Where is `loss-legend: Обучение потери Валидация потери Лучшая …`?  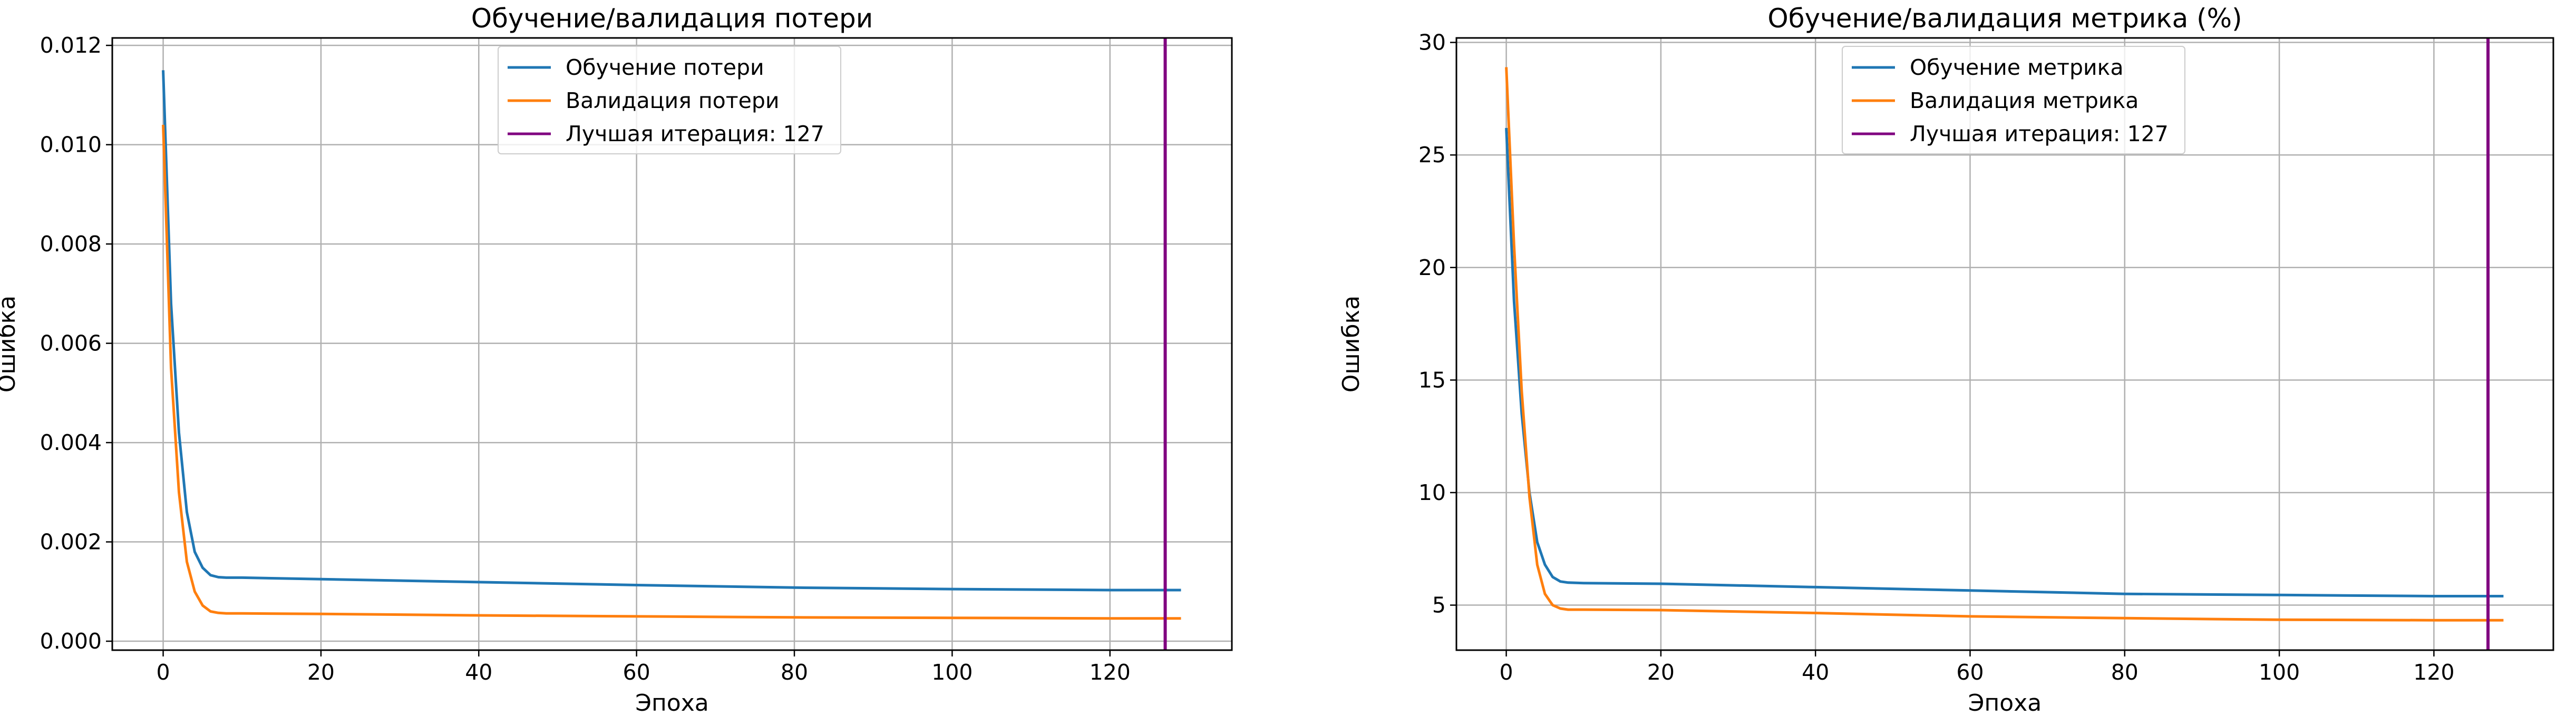
loss-legend: Обучение потери Валидация потери Лучшая … is located at coordinates (669, 100).